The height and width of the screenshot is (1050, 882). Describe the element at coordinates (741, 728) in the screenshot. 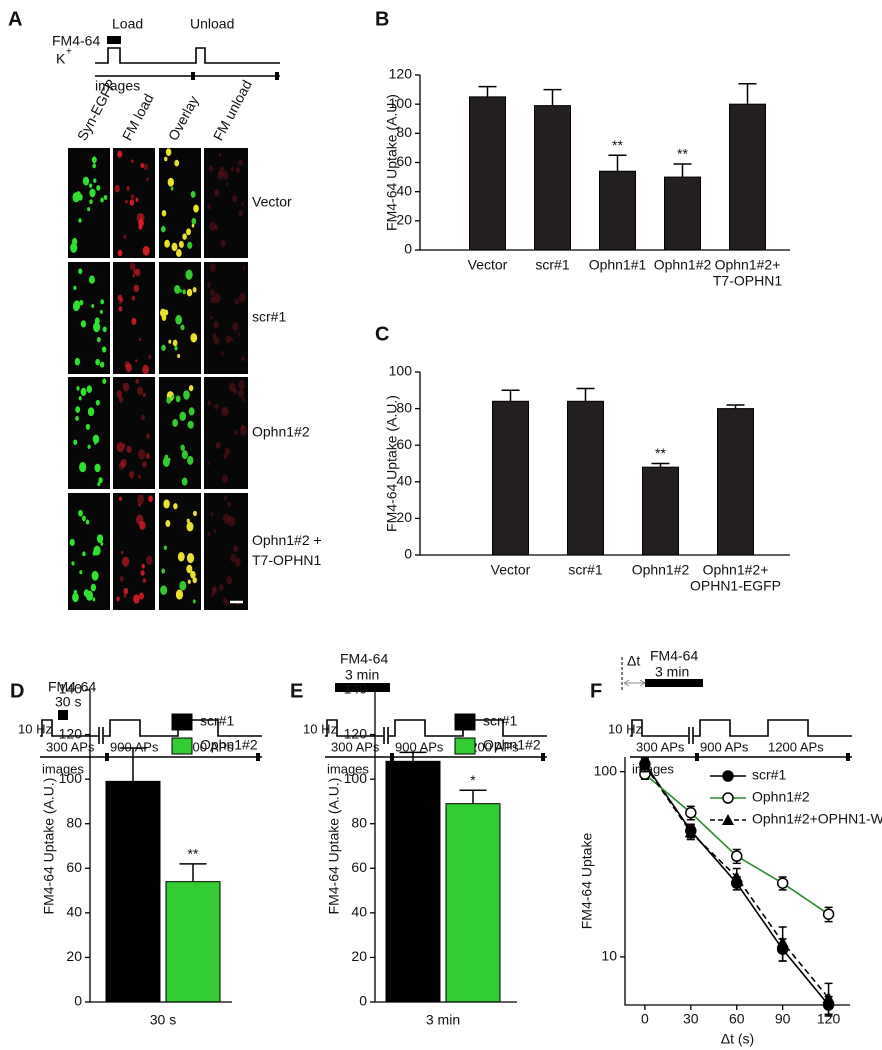

I see `stimulus-trace` at that location.